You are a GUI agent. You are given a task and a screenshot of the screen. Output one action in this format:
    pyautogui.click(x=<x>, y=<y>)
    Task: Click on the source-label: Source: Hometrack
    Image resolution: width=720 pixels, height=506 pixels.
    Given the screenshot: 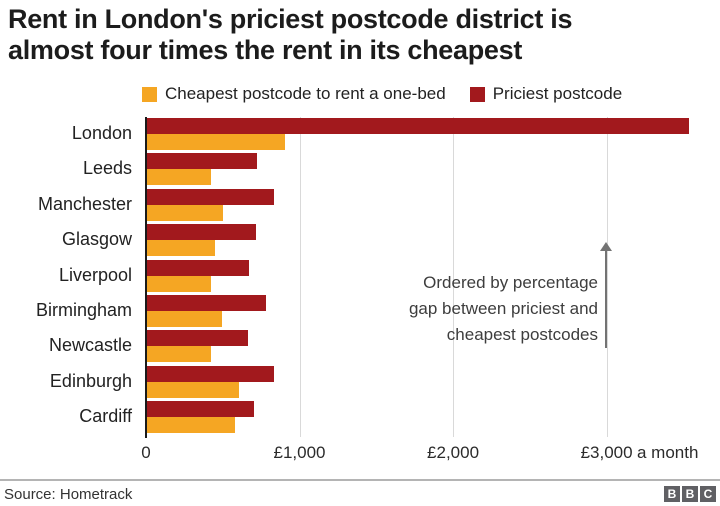 What is the action you would take?
    pyautogui.click(x=68, y=494)
    